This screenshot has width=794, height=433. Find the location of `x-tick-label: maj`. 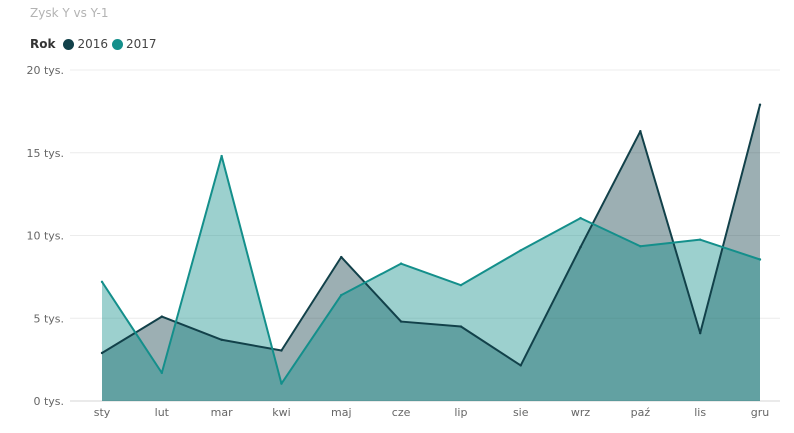

x-tick-label: maj is located at coordinates (341, 412).